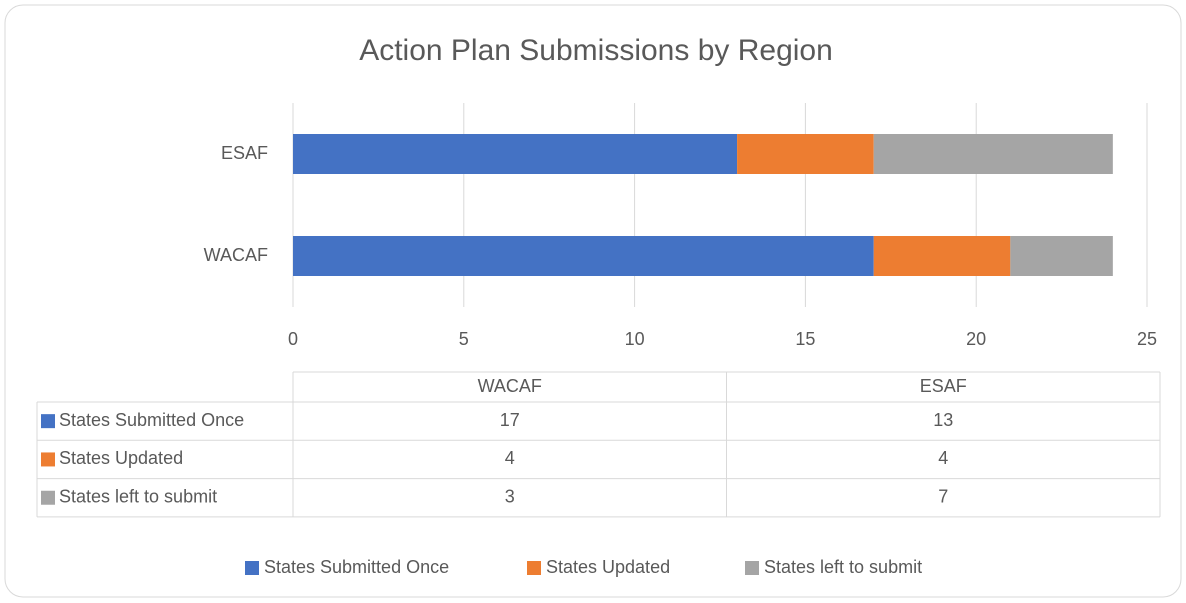 This screenshot has width=1186, height=603. Describe the element at coordinates (805, 339) in the screenshot. I see `x-tick-label: 15` at that location.